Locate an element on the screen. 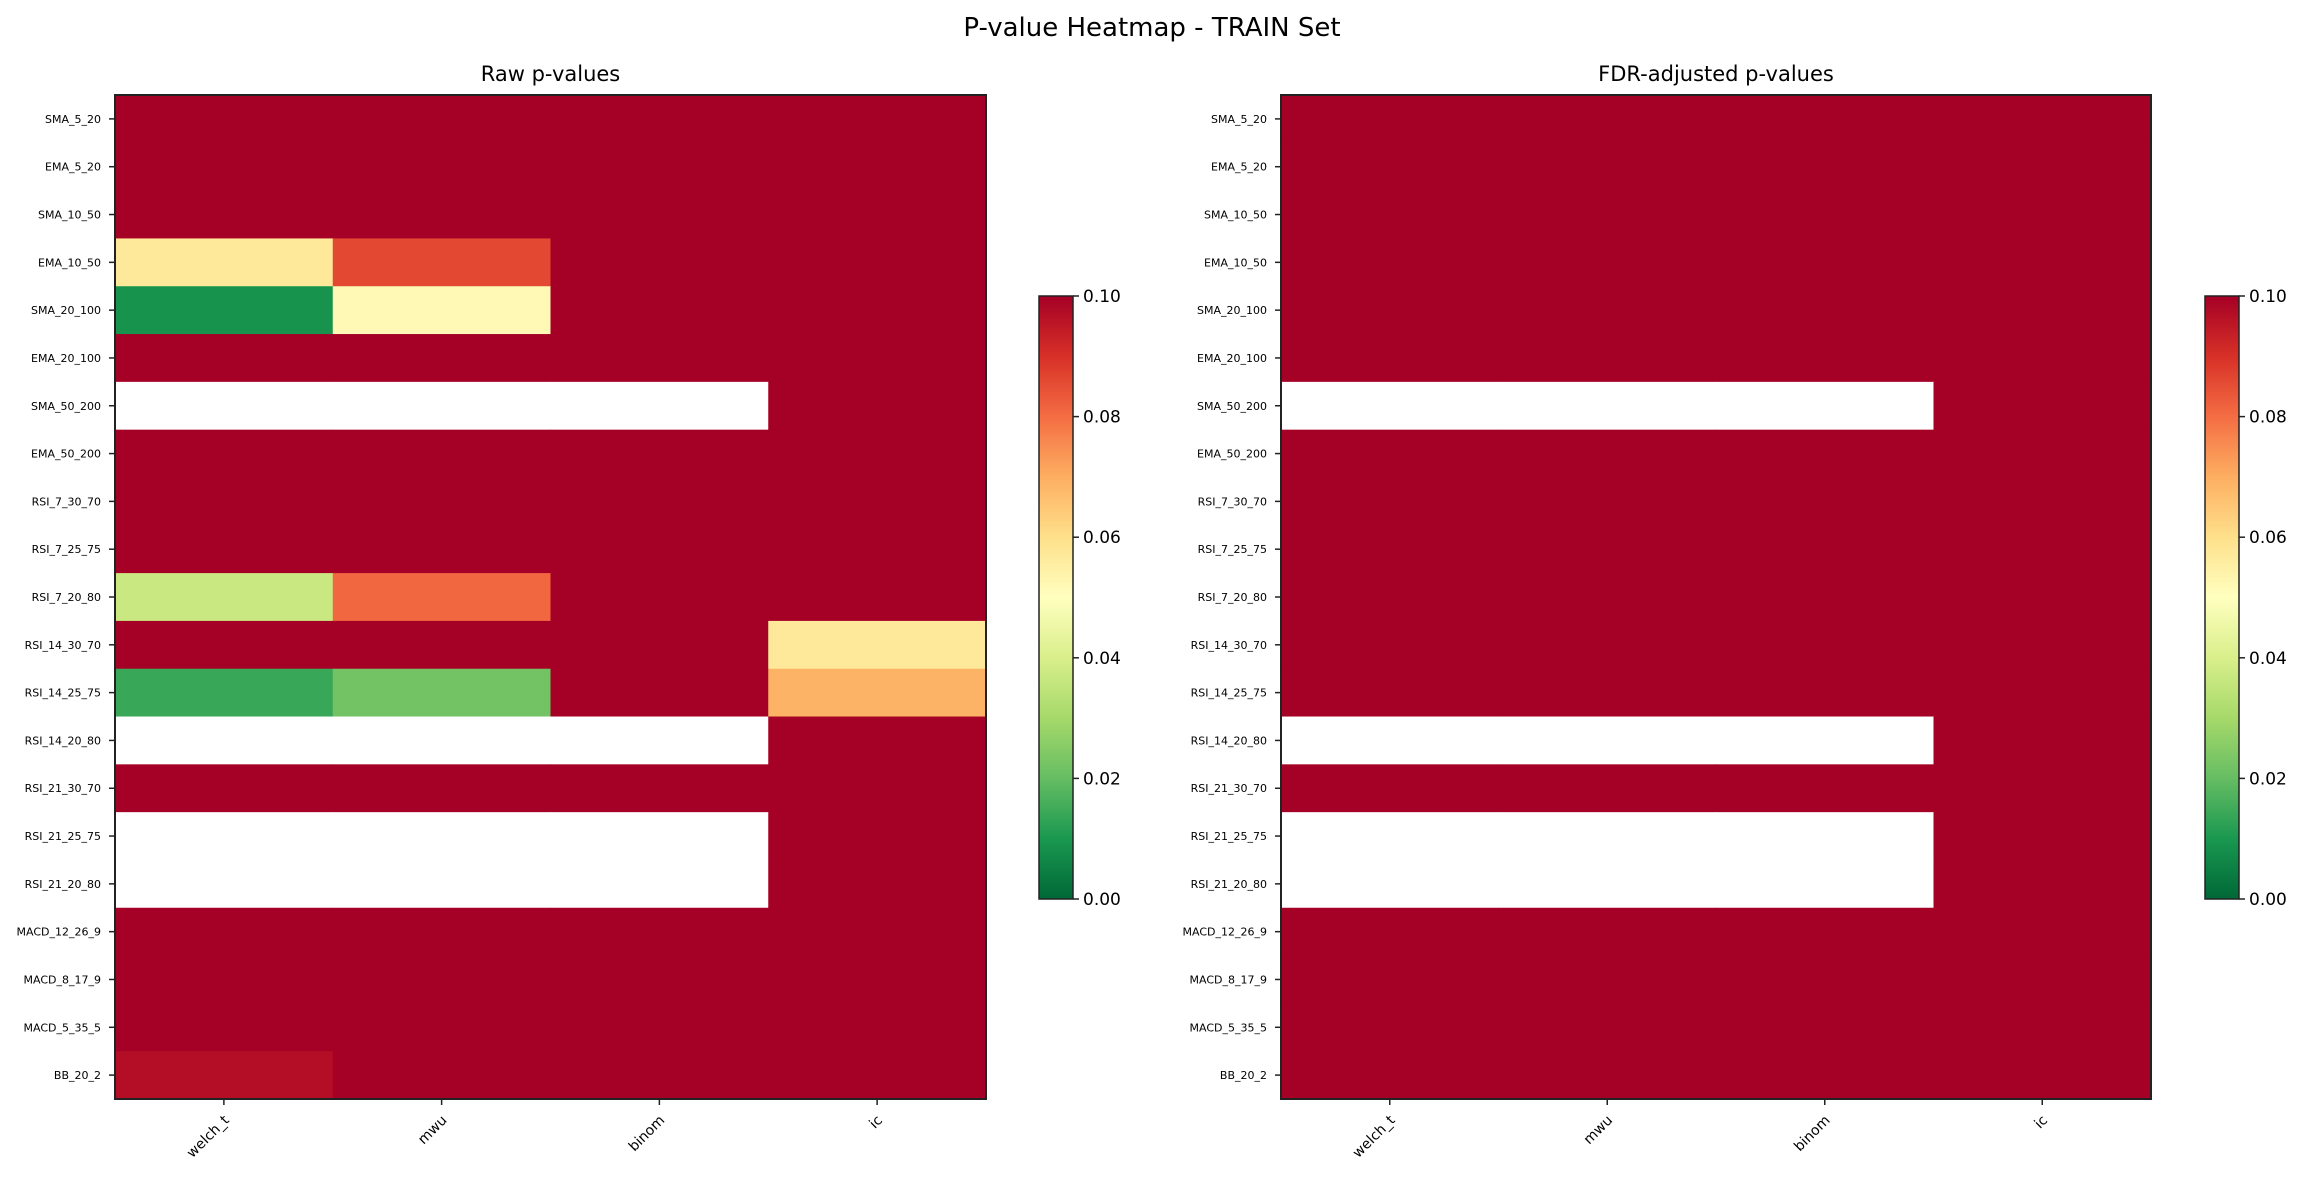 The width and height of the screenshot is (2304, 1182). x-tick-label: welch_t is located at coordinates (1374, 1136).